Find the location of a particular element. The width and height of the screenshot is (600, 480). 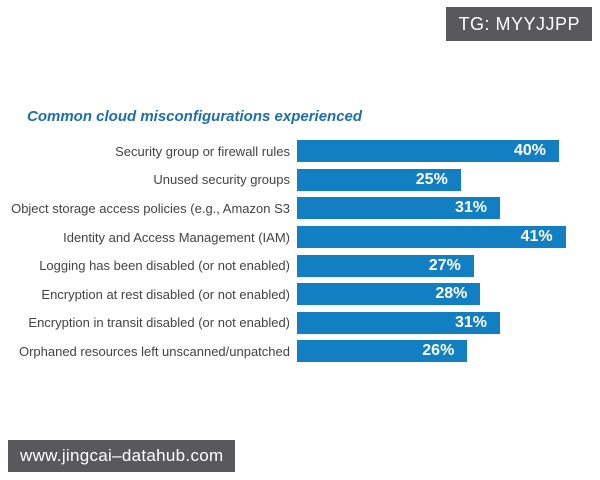

footer-watermark: www.jingcai–datahub.com is located at coordinates (122, 456).